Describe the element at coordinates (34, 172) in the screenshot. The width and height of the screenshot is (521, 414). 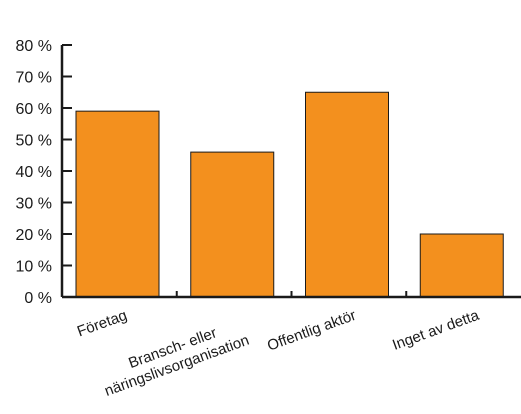
I see `y-tick-label: 40 %` at that location.